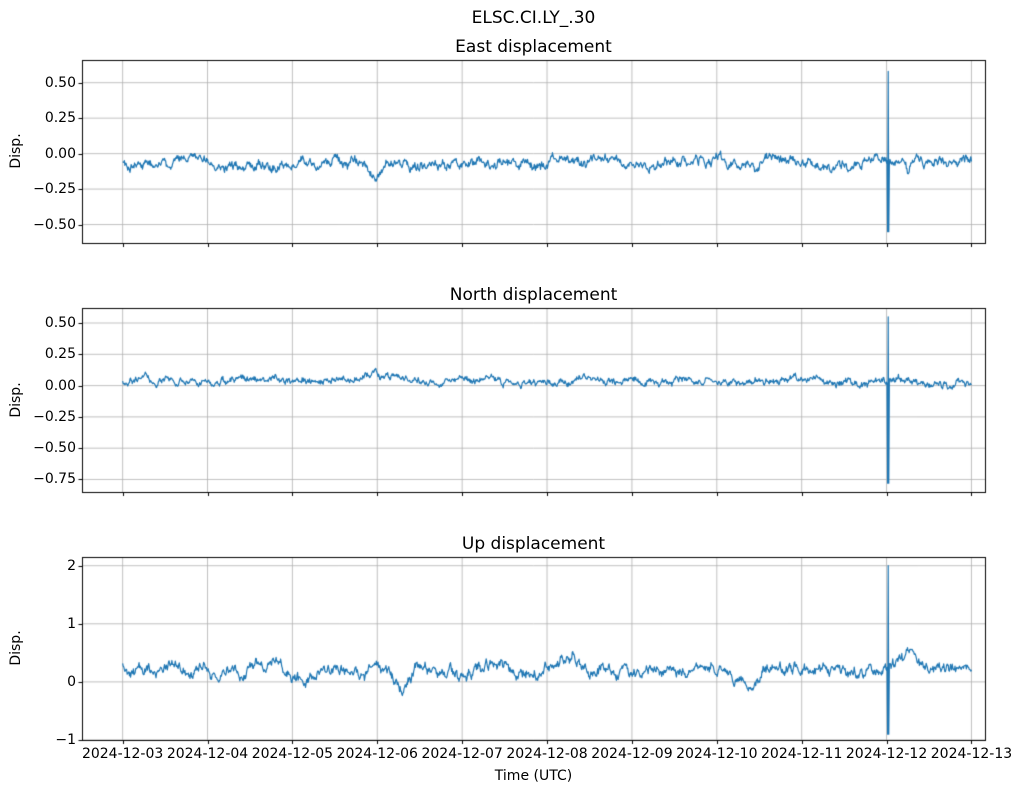 The height and width of the screenshot is (795, 1021). What do you see at coordinates (632, 754) in the screenshot?
I see `x-tick-label: 2024-12-09` at bounding box center [632, 754].